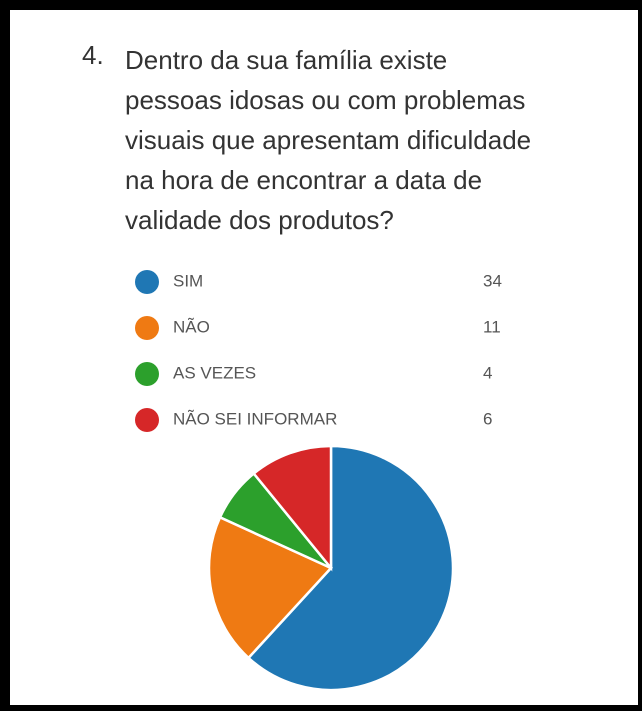 This screenshot has height=711, width=642. I want to click on question-line: visuais que apresentam dificuldade, so click(328, 140).